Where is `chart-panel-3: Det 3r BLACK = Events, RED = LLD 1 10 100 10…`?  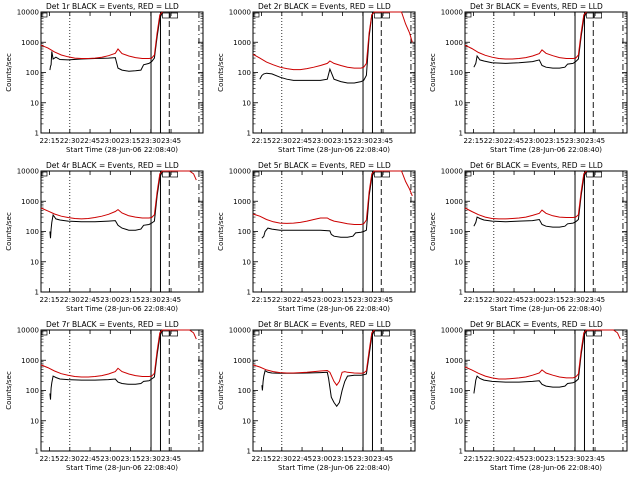
chart-panel-3: Det 3r BLACK = Events, RED = LLD 1 10 100 10… is located at coordinates (528, 78).